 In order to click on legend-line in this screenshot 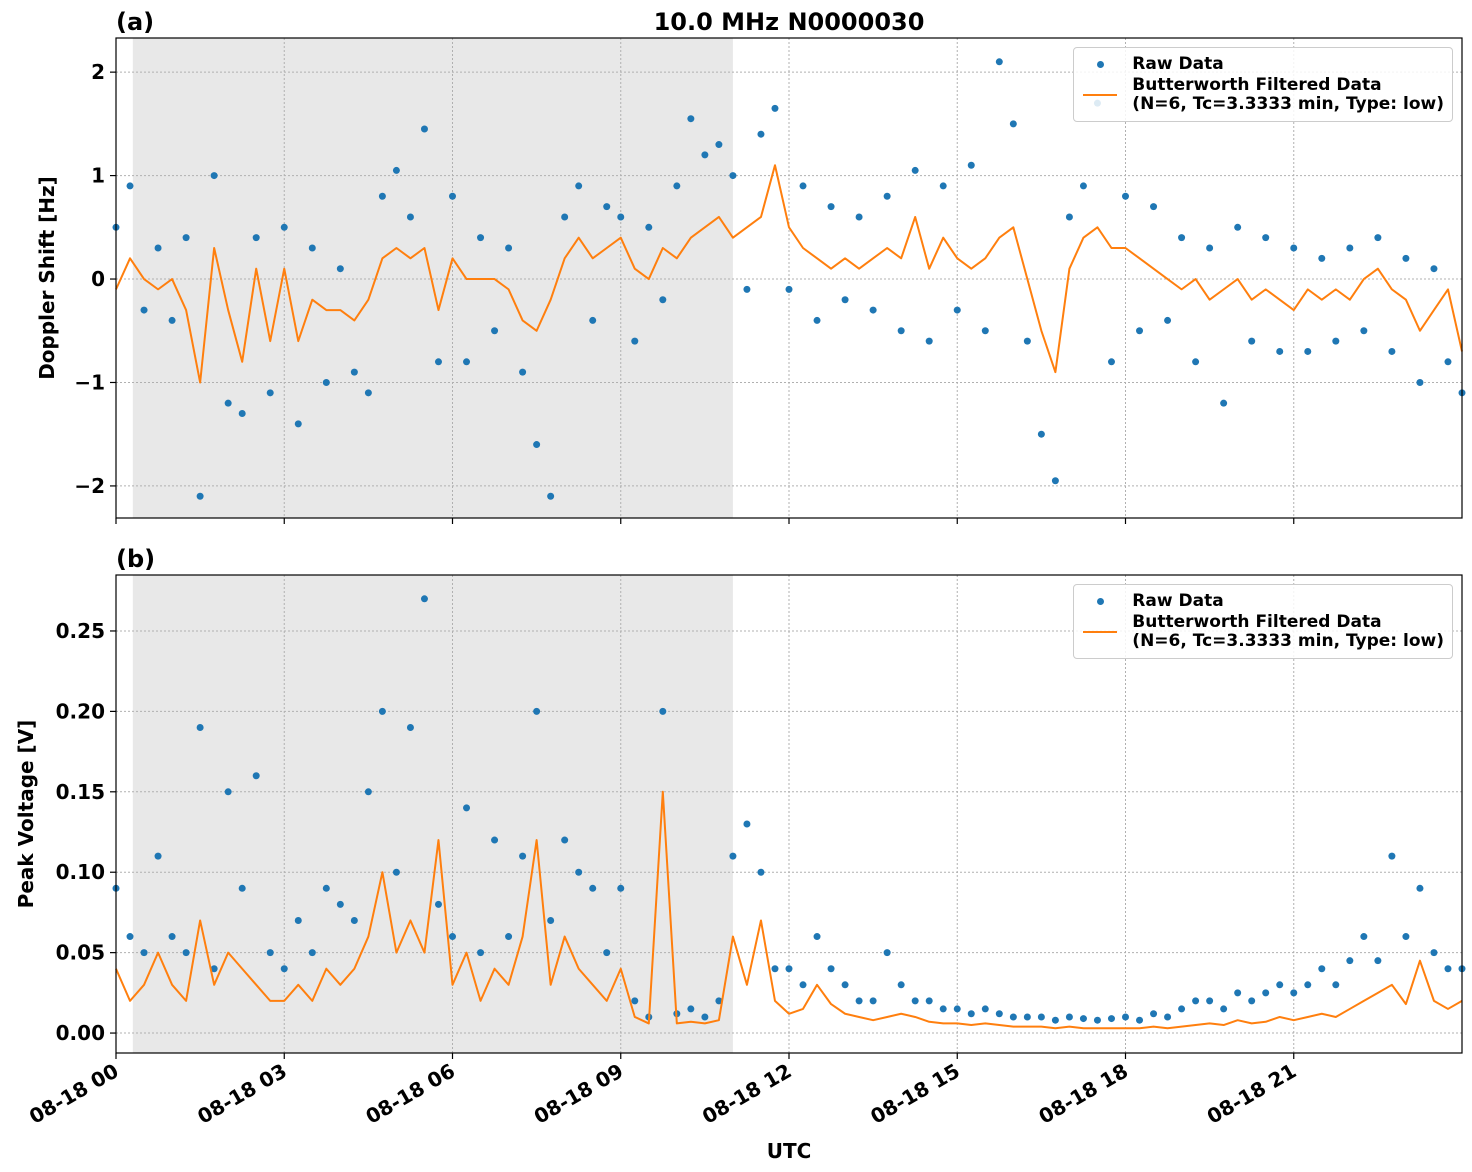, I will do `click(1100, 95)`.